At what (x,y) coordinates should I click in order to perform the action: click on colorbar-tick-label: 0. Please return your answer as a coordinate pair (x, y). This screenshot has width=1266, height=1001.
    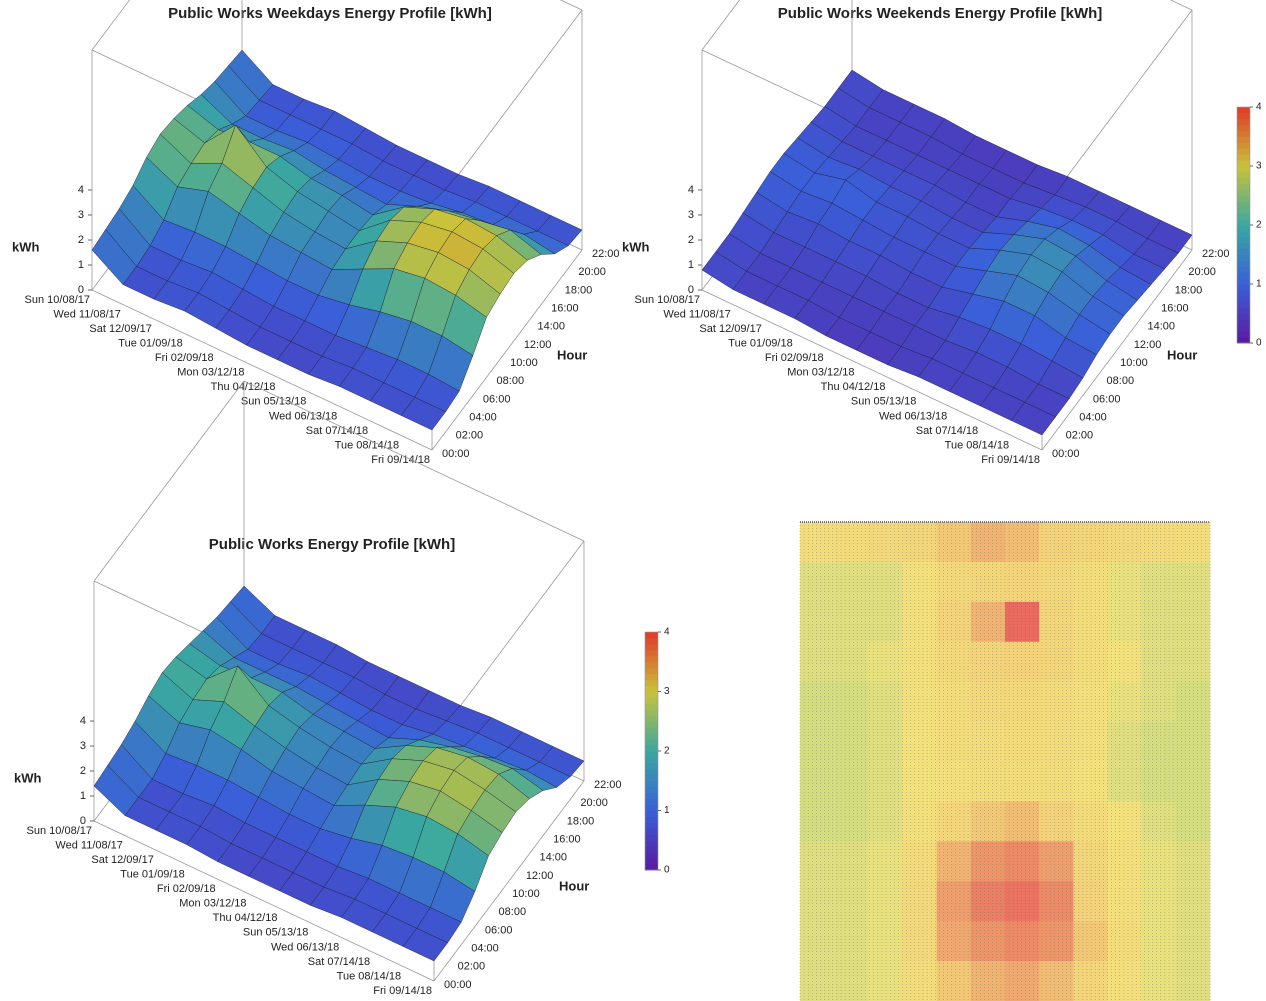
    Looking at the image, I should click on (667, 870).